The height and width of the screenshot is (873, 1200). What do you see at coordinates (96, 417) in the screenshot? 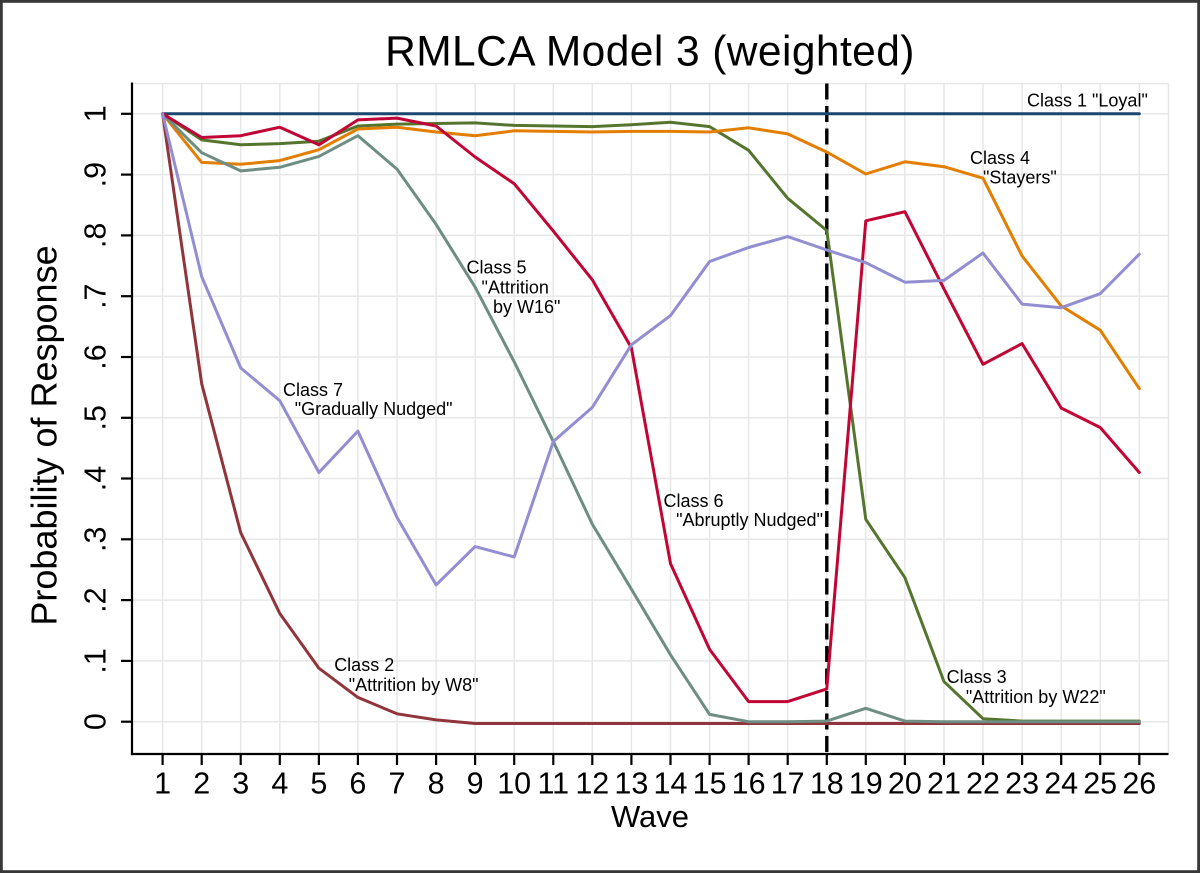
I see `svg-text: .5` at bounding box center [96, 417].